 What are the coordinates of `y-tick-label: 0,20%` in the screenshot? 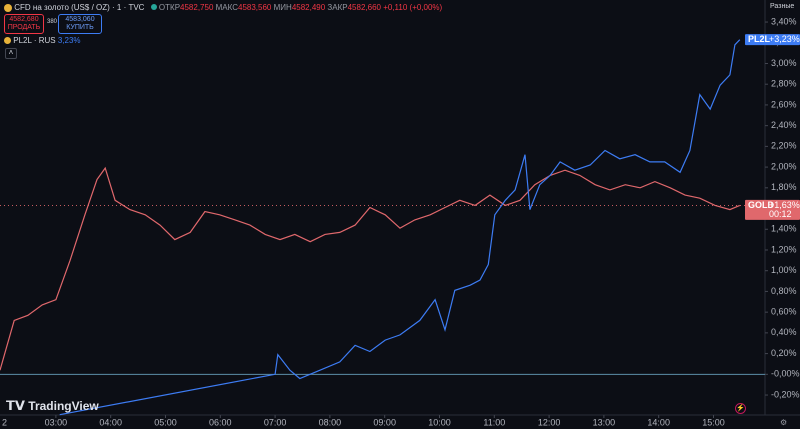 It's located at (784, 353).